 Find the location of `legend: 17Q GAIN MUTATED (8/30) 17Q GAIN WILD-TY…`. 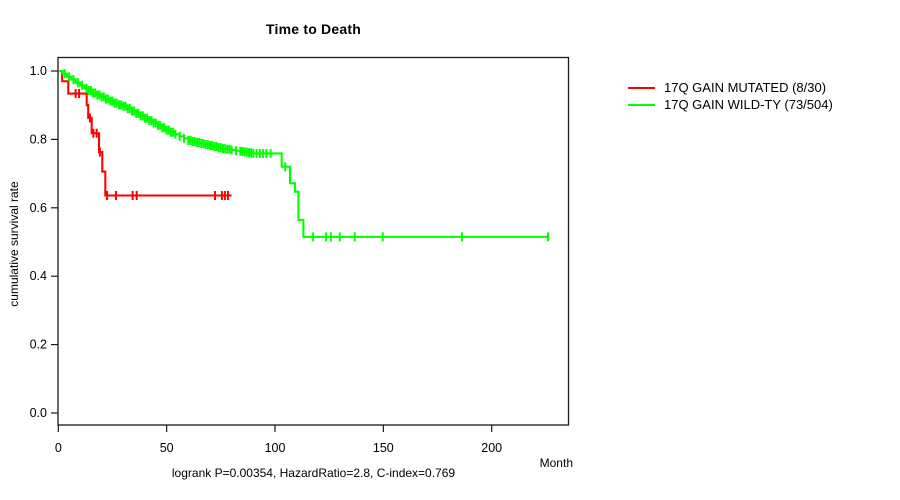

legend: 17Q GAIN MUTATED (8/30) 17Q GAIN WILD-TY… is located at coordinates (730, 96).